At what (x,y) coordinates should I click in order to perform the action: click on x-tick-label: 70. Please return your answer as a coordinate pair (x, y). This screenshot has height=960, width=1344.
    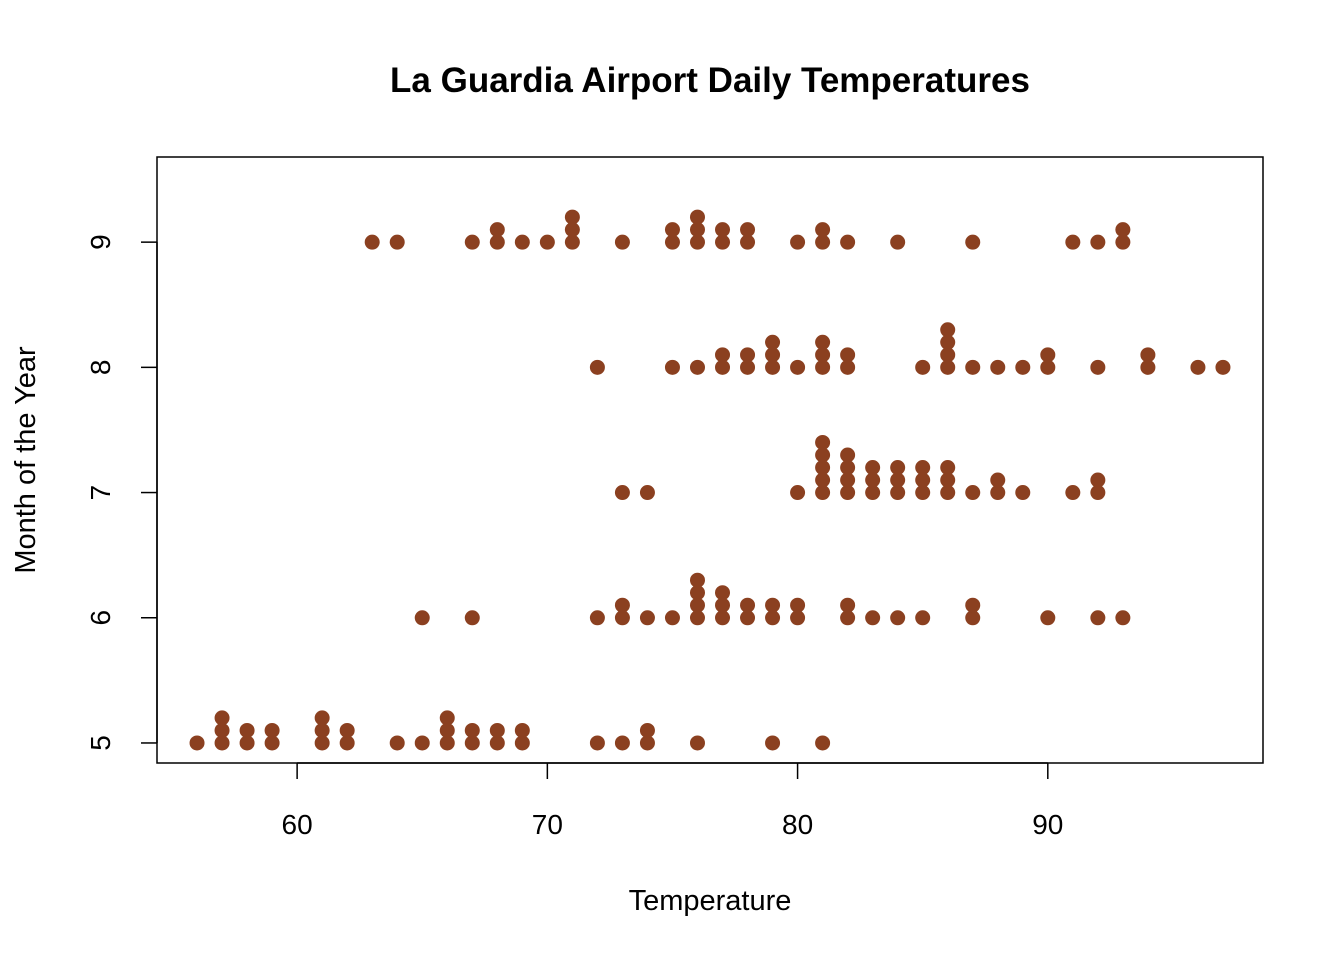
    Looking at the image, I should click on (547, 824).